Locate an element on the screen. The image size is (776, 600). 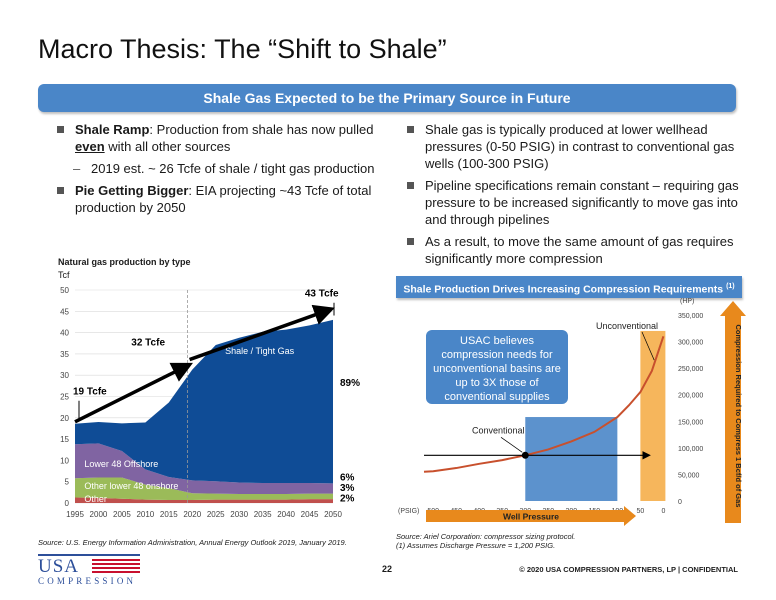
annotation-19-tcfe: 19 Tcfe is located at coordinates (90, 391).